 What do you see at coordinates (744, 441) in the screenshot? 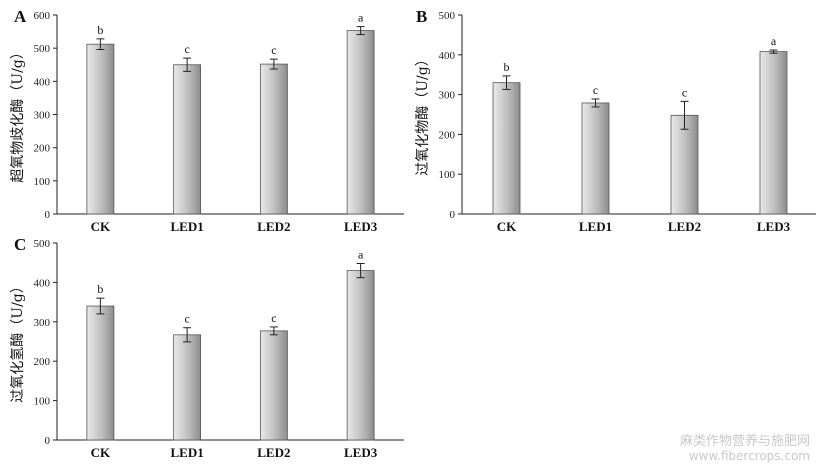
I see `watermark-site-name: 麻类作物营养与施肥网` at bounding box center [744, 441].